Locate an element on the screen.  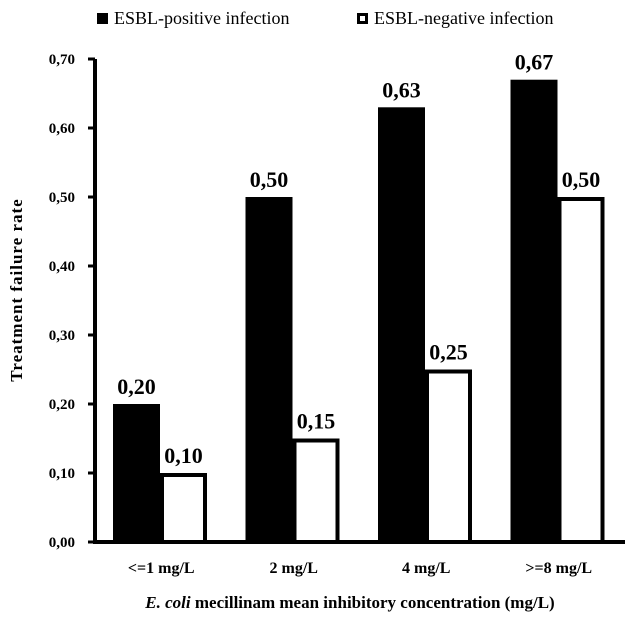
y-ticks-group: 0,00 0,10 0,20 0,30 0,40 0,50 0,60 0,70 is located at coordinates (72, 301).